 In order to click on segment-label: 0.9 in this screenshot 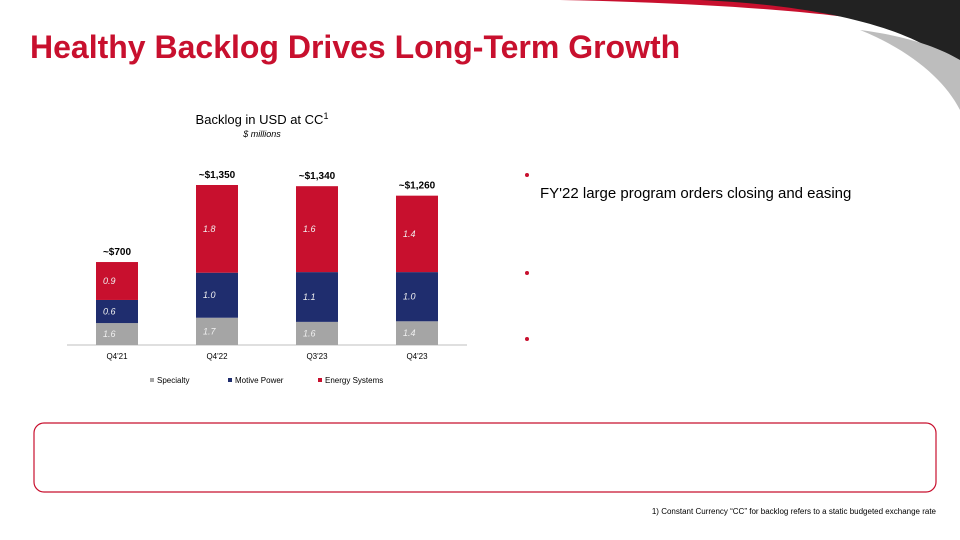, I will do `click(109, 281)`.